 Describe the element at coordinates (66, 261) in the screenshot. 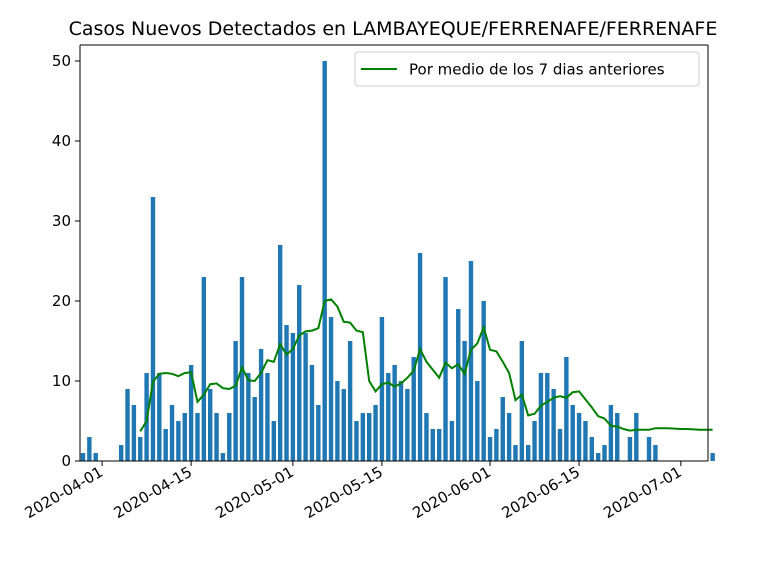

I see `y-axis: 0 10 20 30 40 50` at that location.